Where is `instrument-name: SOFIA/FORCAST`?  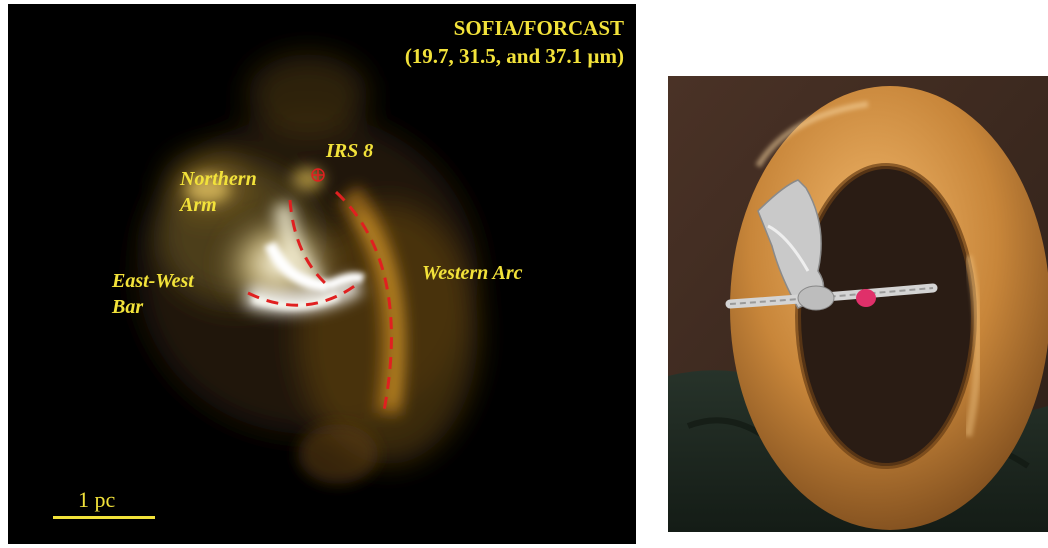 instrument-name: SOFIA/FORCAST is located at coordinates (538, 28).